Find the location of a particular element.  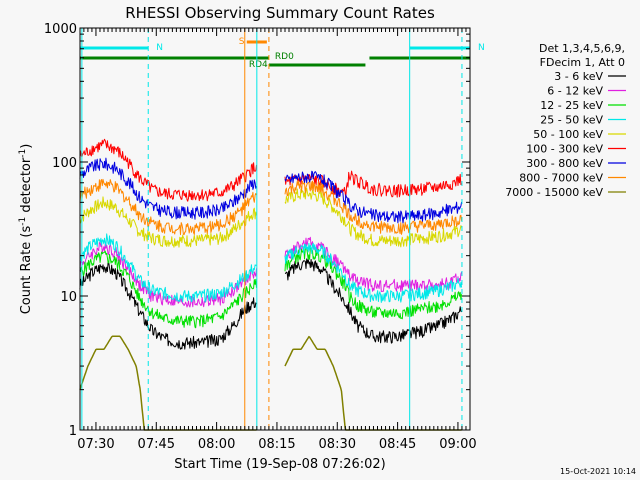

legend-entry-label: 300 - 800 keV is located at coordinates (564, 163).